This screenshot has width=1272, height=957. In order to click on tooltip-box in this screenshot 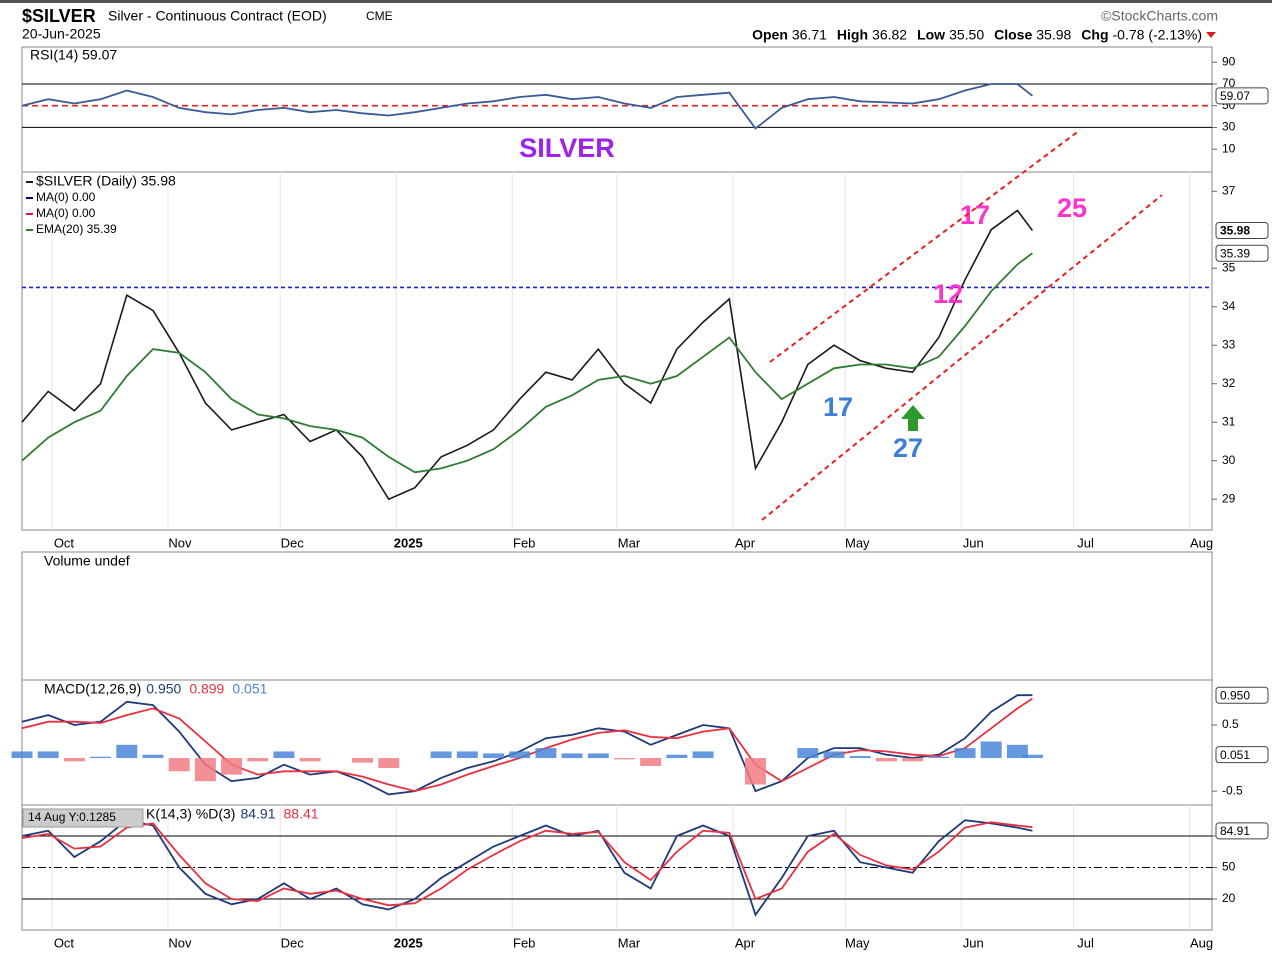, I will do `click(83, 818)`.